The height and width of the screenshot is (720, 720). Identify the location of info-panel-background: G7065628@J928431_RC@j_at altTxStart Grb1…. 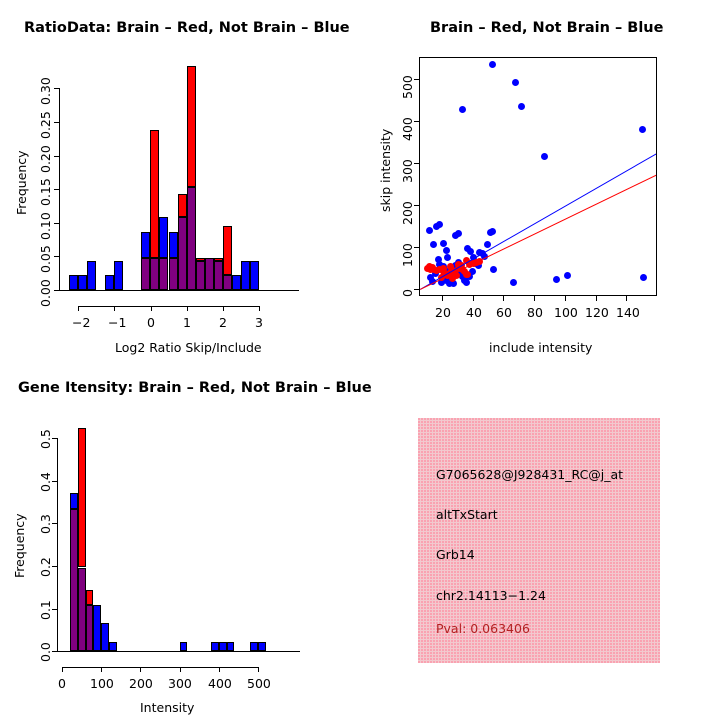
(539, 540).